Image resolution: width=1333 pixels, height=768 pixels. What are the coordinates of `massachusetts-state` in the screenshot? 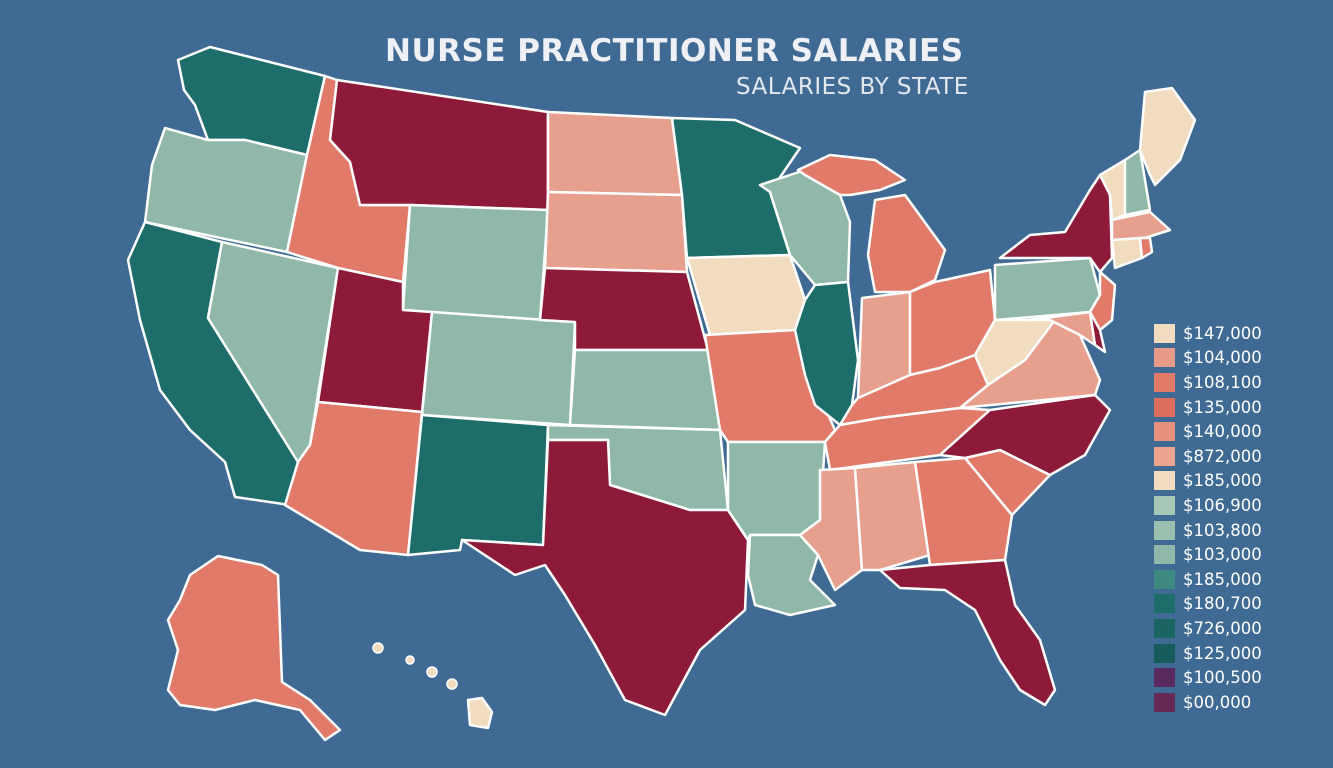 It's located at (1141, 226).